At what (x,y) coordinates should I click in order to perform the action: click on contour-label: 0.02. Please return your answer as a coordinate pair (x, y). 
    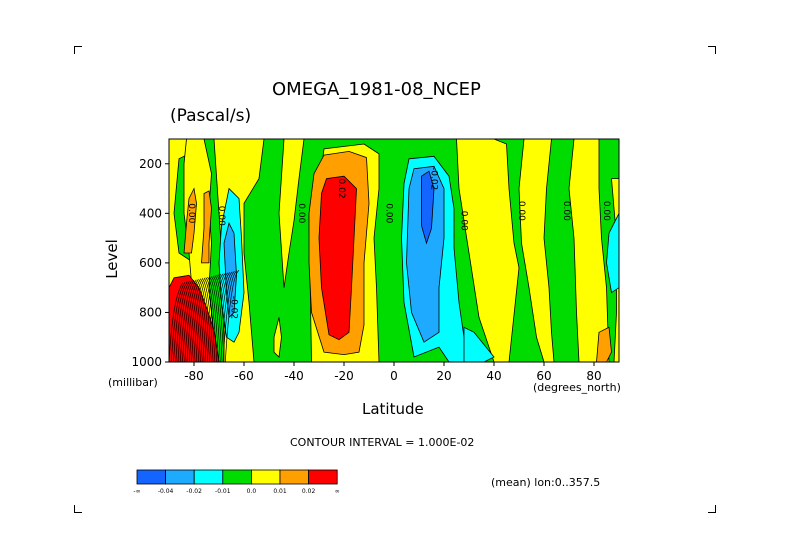
    Looking at the image, I should click on (341, 189).